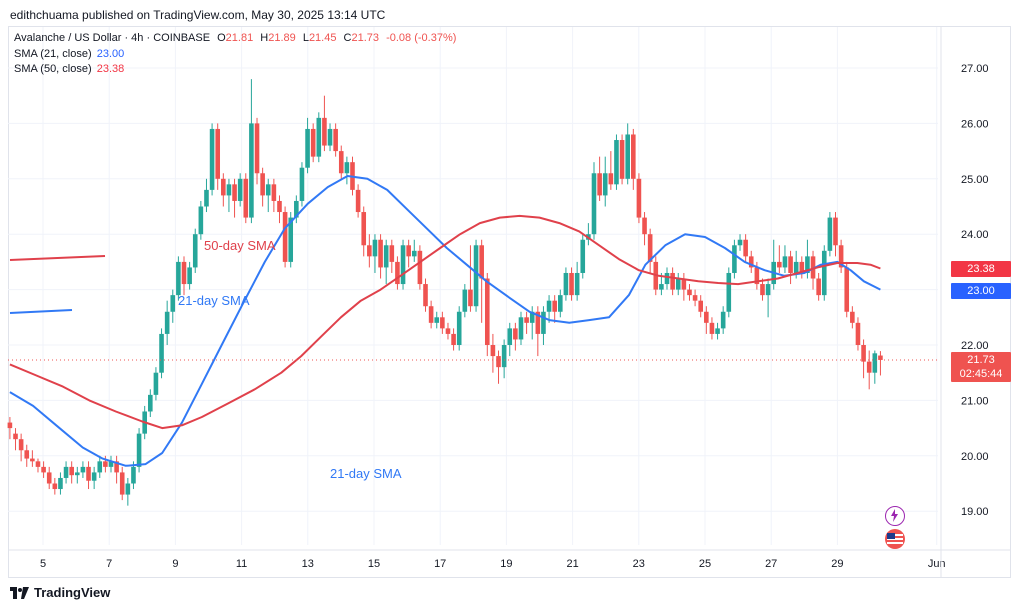 The height and width of the screenshot is (609, 1024). Describe the element at coordinates (241, 564) in the screenshot. I see `x-tick-label: 11` at that location.